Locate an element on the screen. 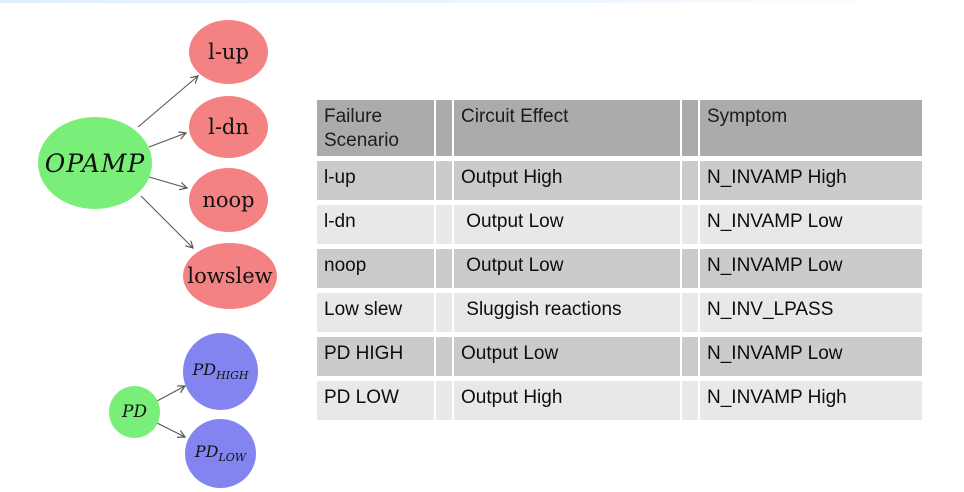  node-pd-low-label: PDLOW is located at coordinates (220, 453).